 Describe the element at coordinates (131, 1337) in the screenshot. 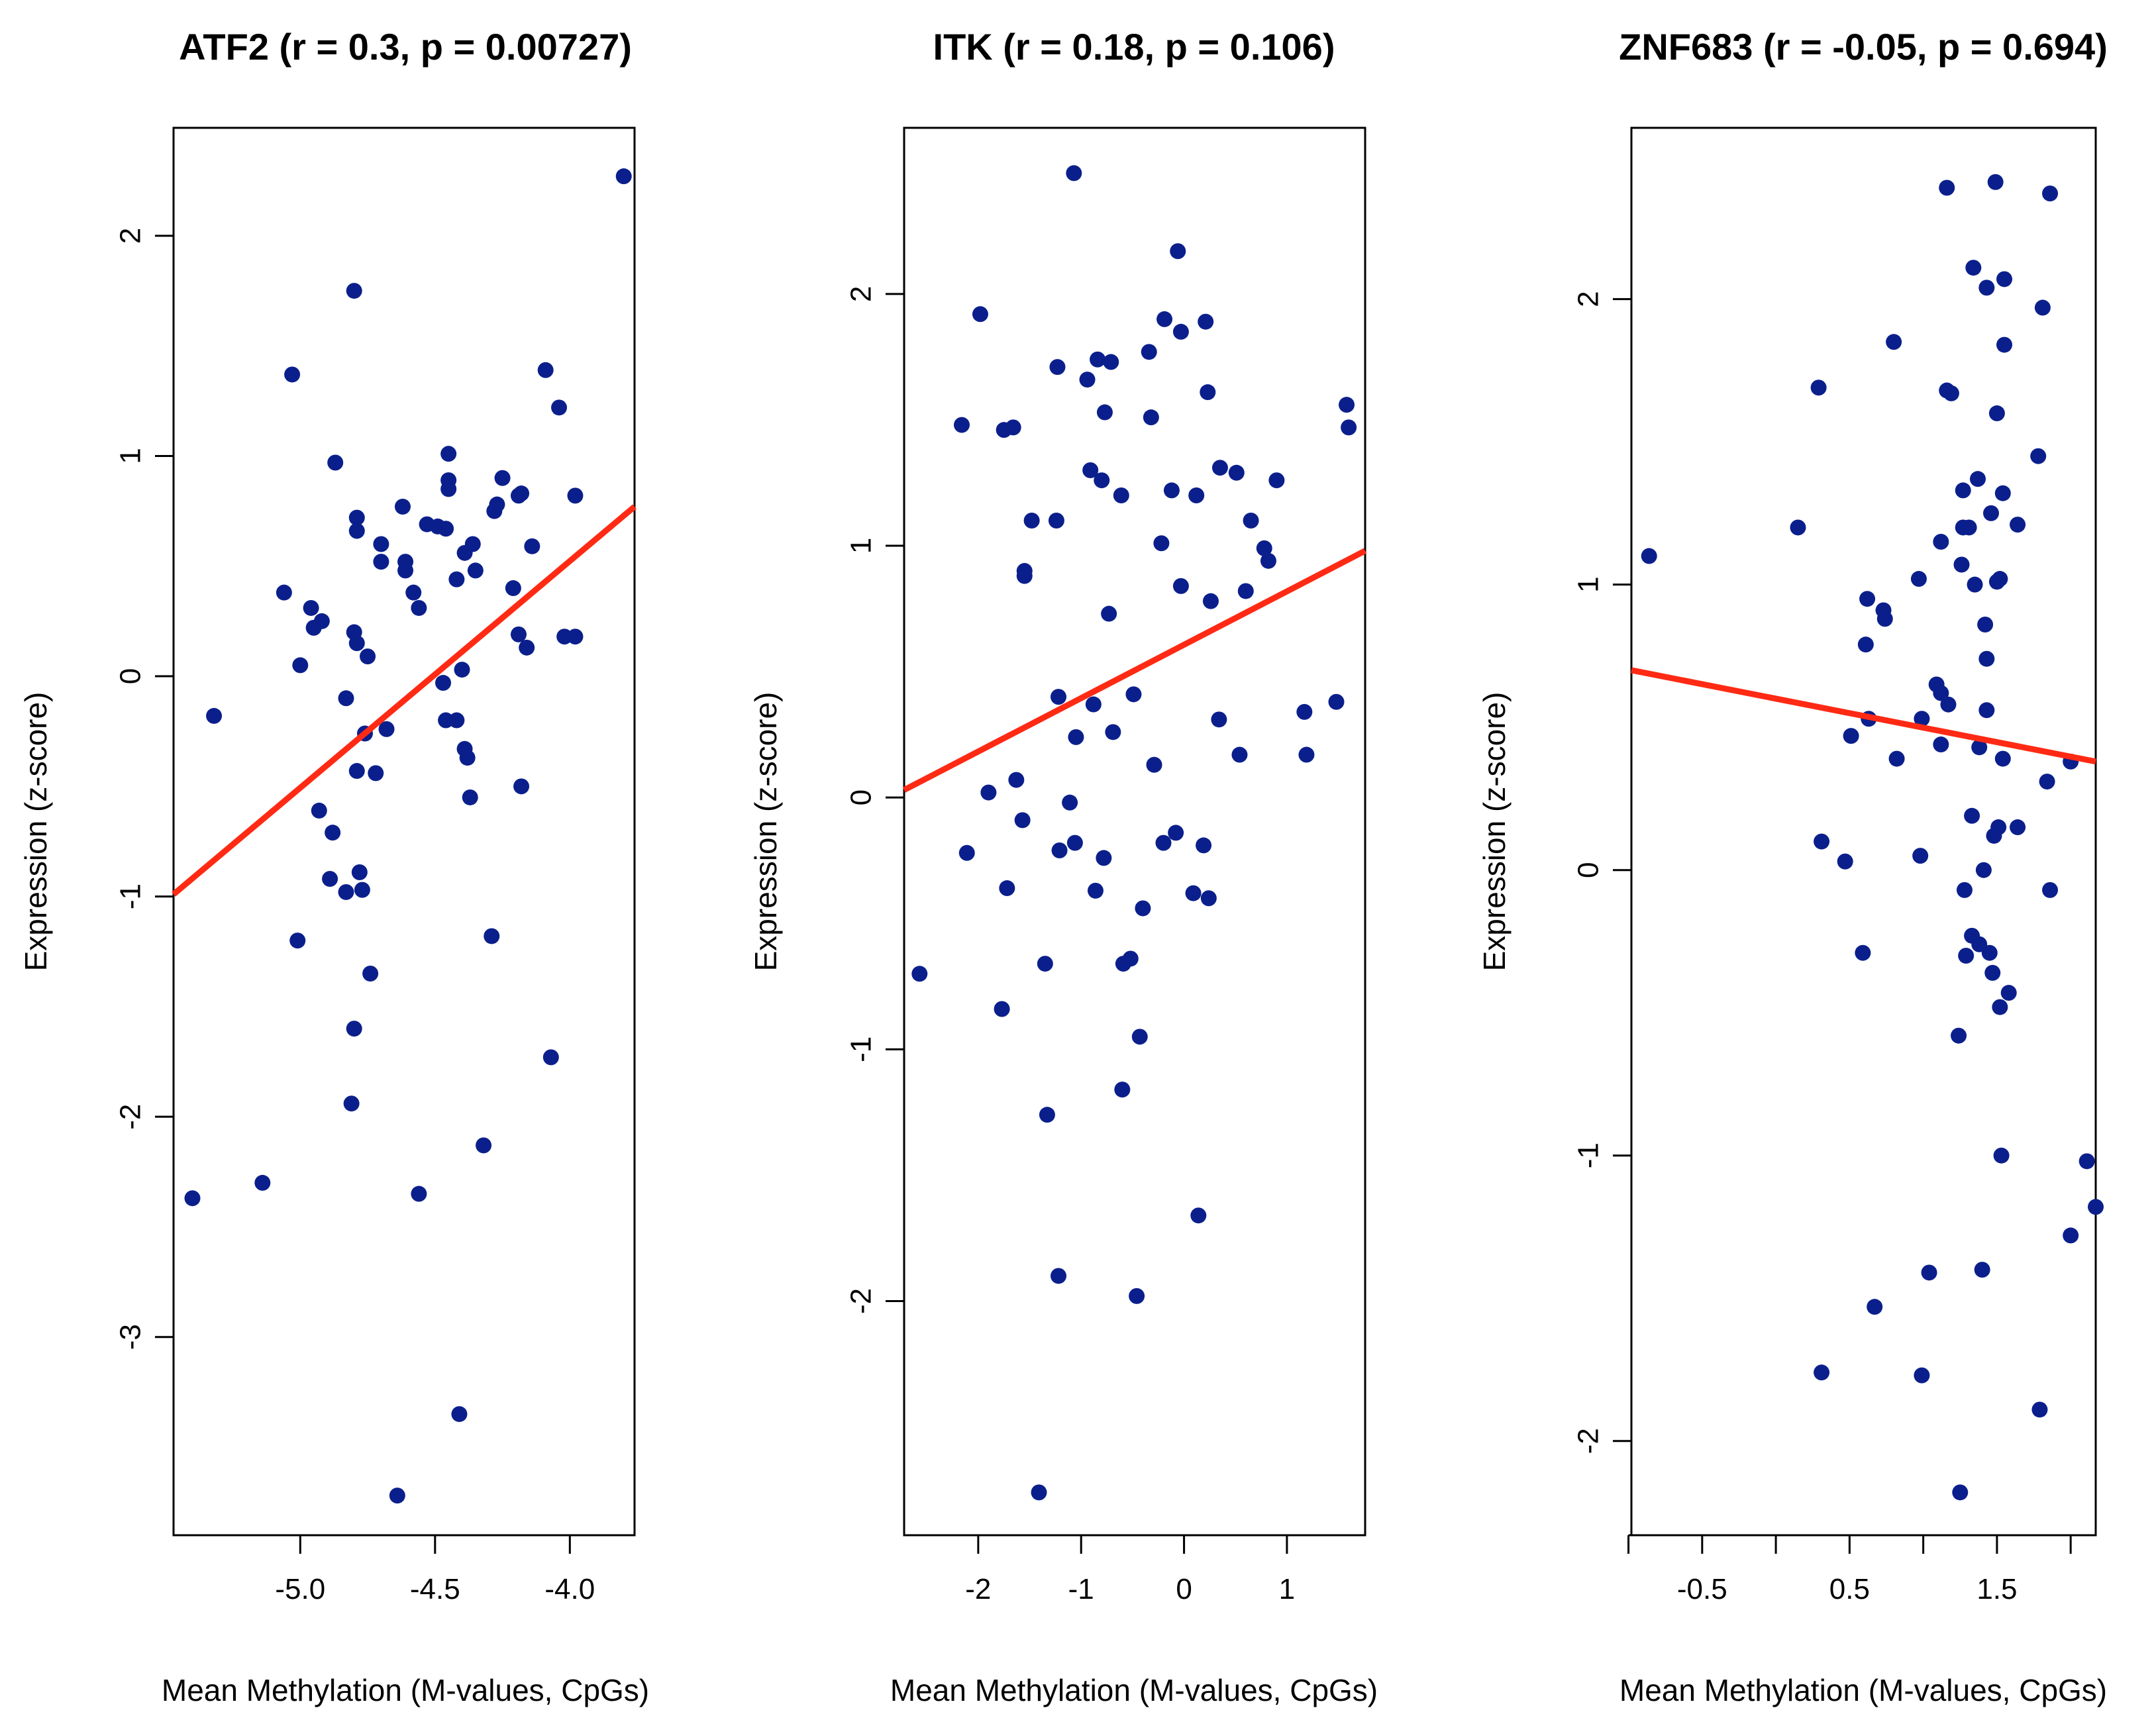

I see `y-tick-label: -3` at that location.